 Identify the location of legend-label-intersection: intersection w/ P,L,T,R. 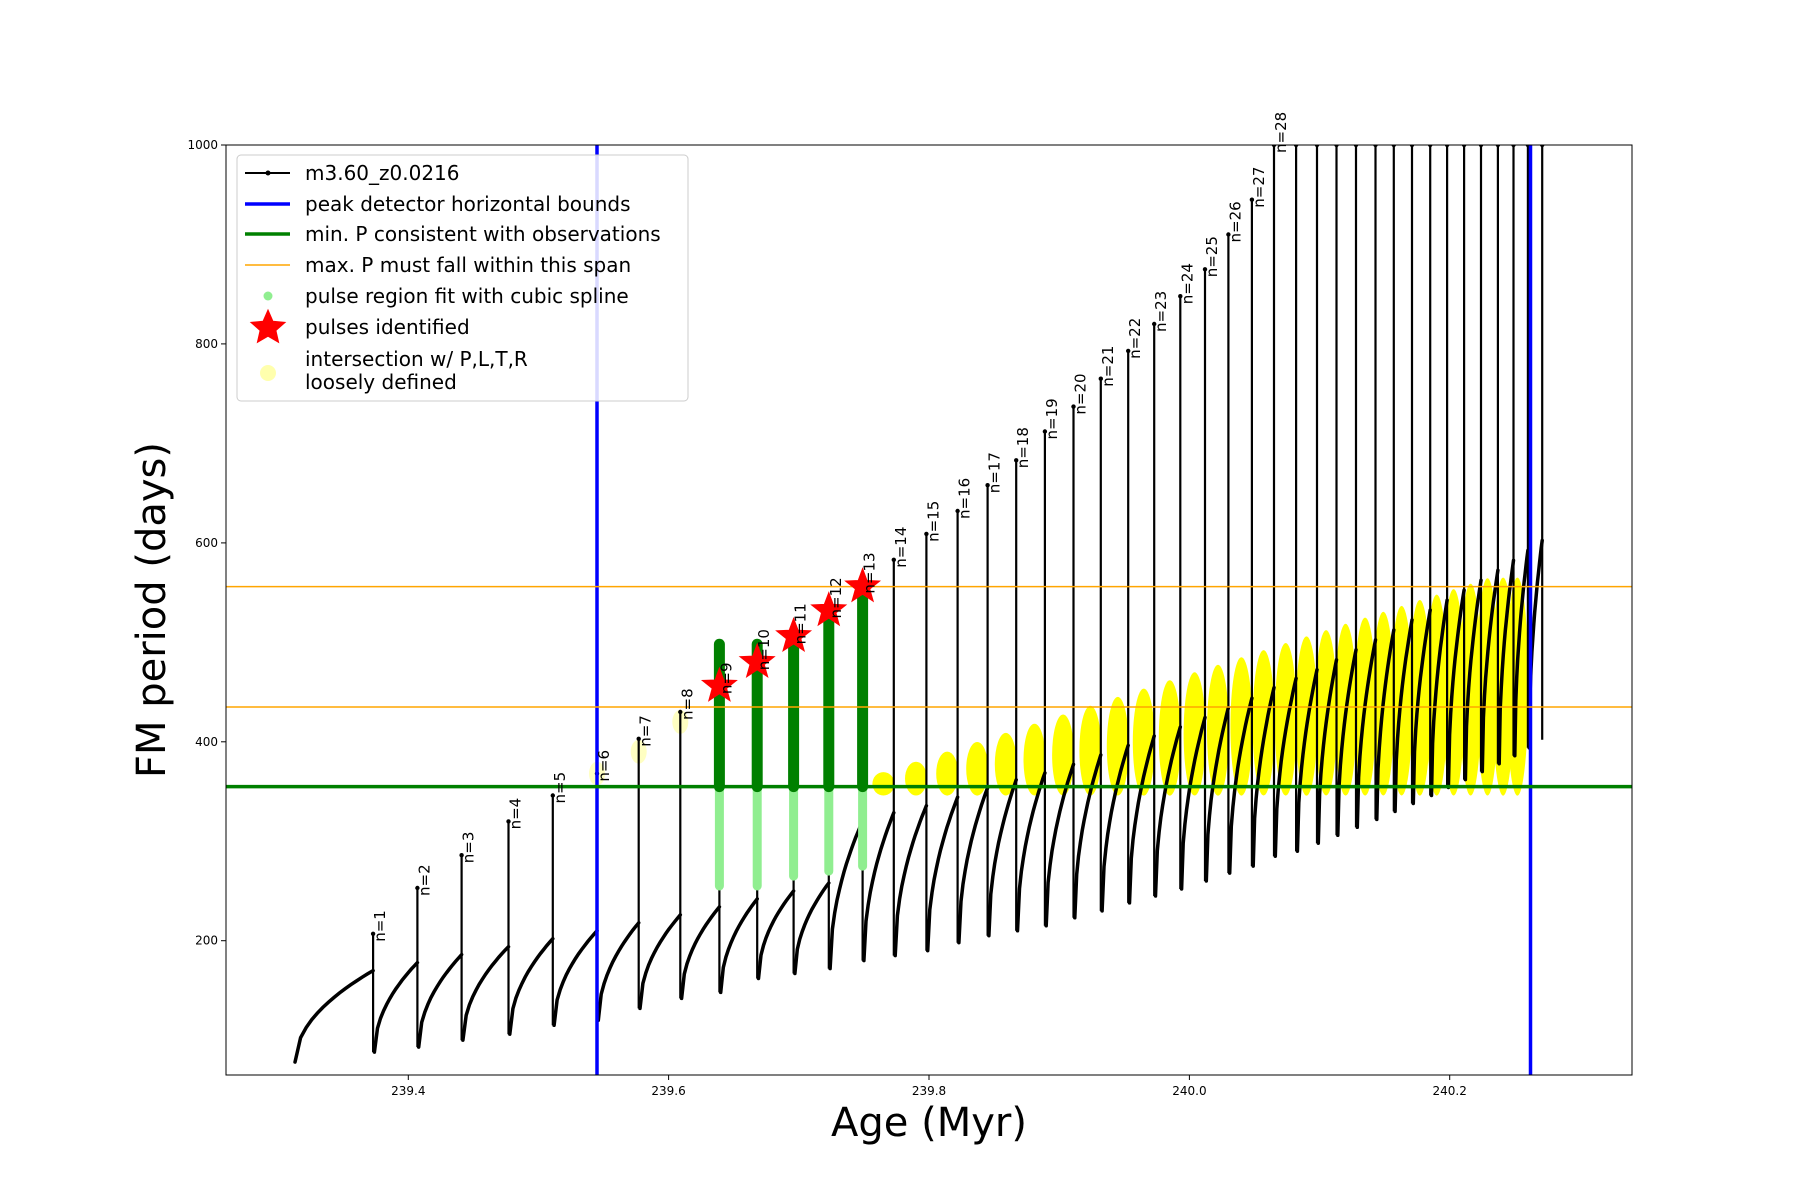
(416, 359).